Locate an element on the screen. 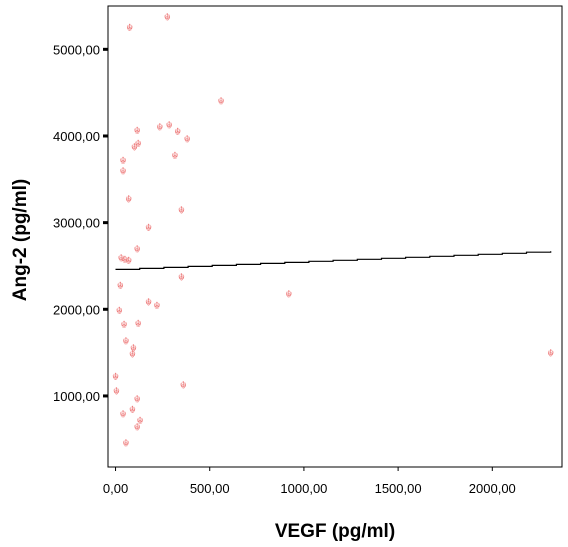 Image resolution: width=568 pixels, height=547 pixels. y-axis: 1000,00 2000,00 3000,00 4000,00 5000,00 is located at coordinates (80, 223).